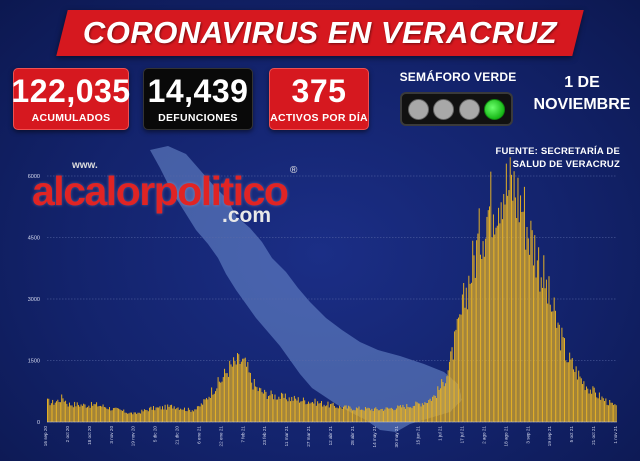  Describe the element at coordinates (593, 435) in the screenshot. I see `x-tick-label: 21 oct 21` at that location.